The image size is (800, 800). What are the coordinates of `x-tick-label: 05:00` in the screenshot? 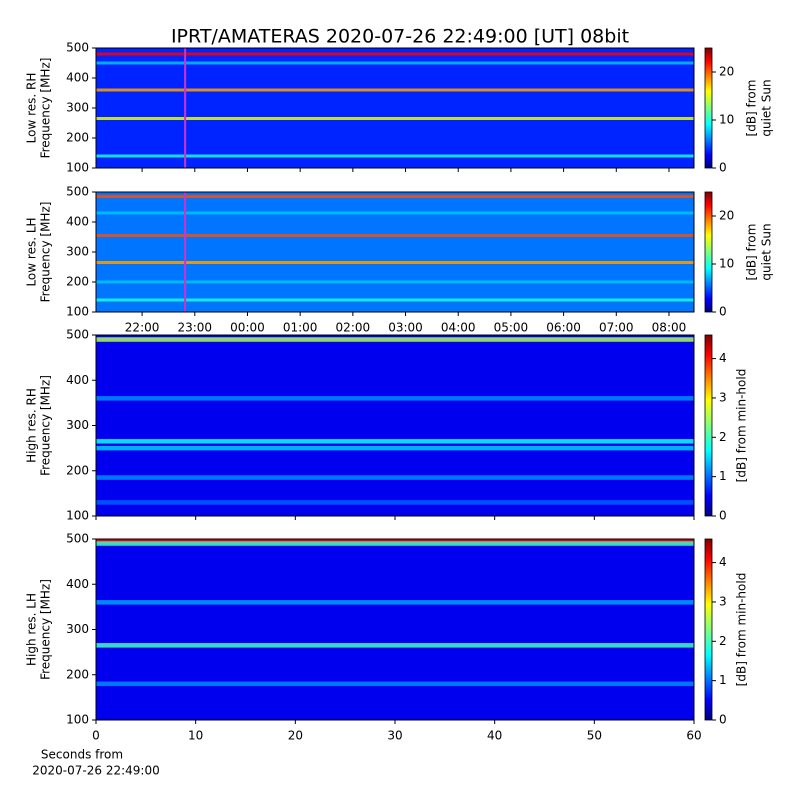 It's located at (511, 328).